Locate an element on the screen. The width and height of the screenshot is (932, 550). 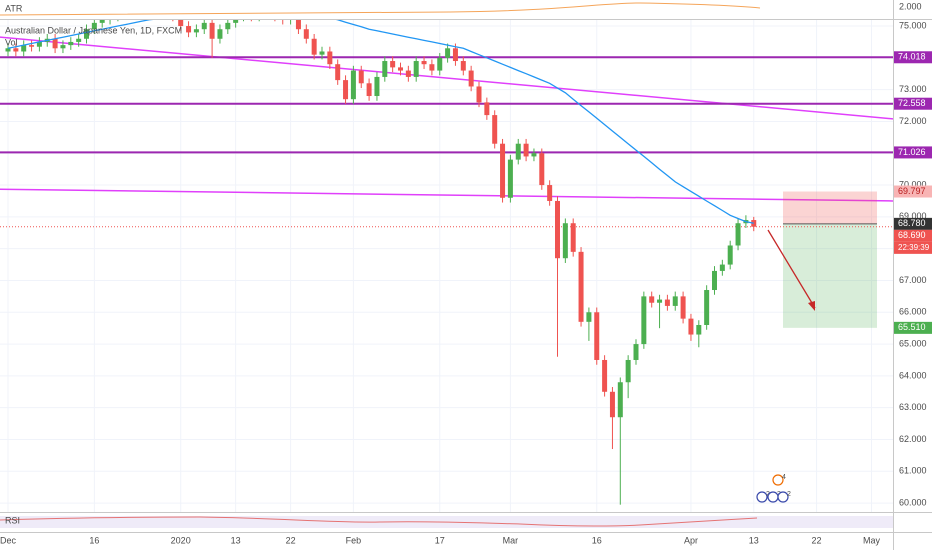
x-tick-label: Mar is located at coordinates (511, 540).